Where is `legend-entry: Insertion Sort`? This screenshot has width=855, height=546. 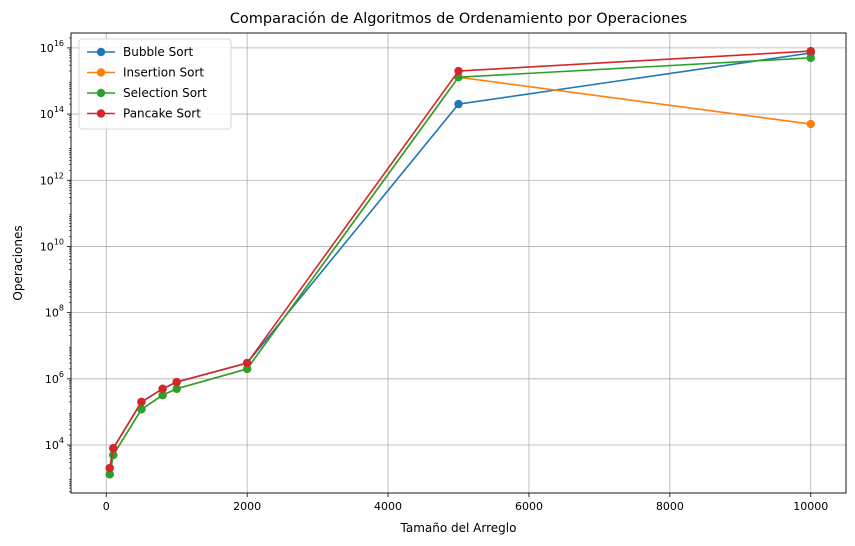 legend-entry: Insertion Sort is located at coordinates (145, 73).